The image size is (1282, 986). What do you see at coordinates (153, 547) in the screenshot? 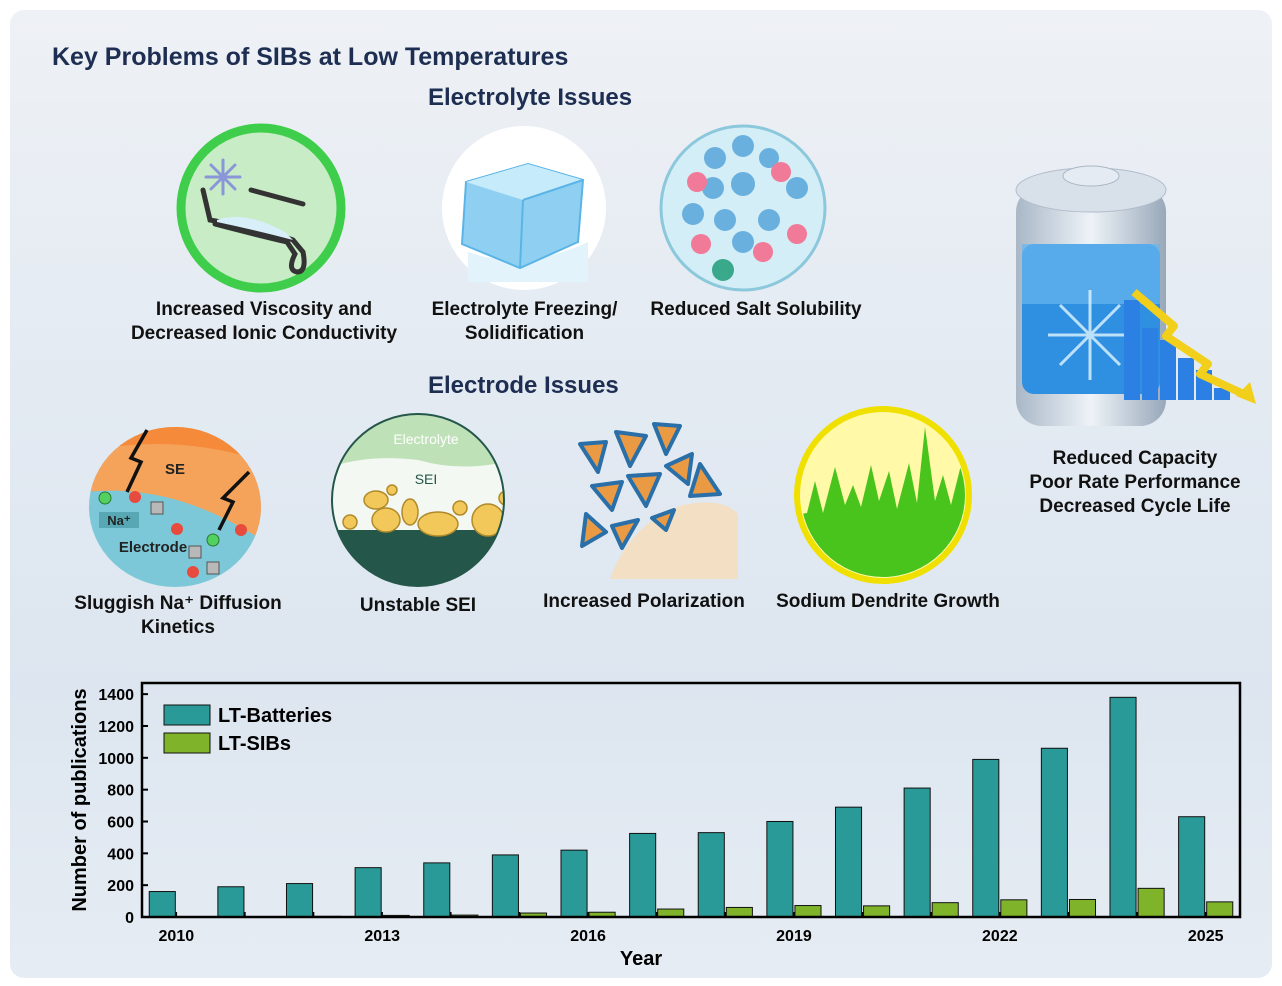
I see `electrode-label: Electrode` at bounding box center [153, 547].